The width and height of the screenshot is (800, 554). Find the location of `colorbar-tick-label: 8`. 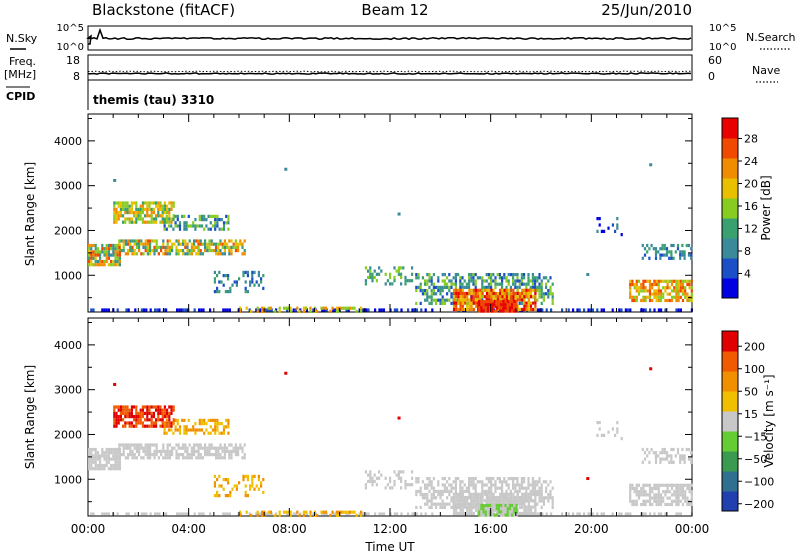

colorbar-tick-label: 8 is located at coordinates (747, 251).